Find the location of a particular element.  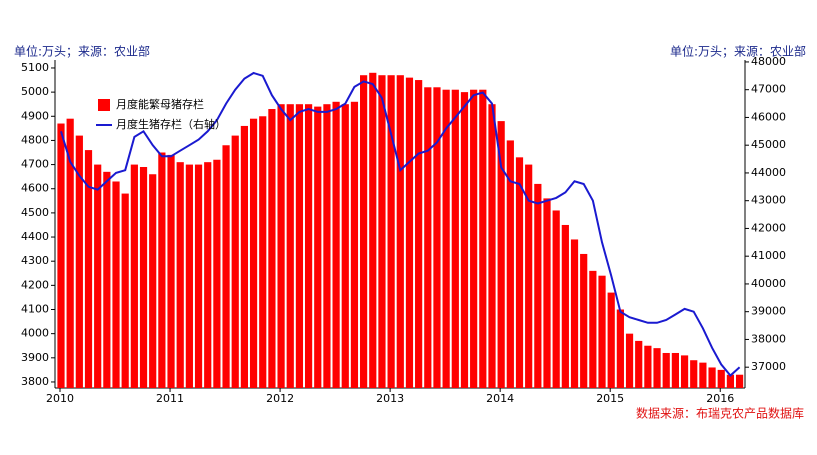

y-tick-label: 4100 is located at coordinates (35, 309).